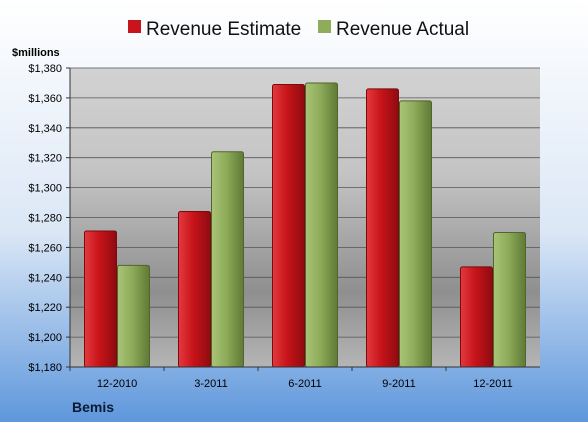  What do you see at coordinates (223, 29) in the screenshot?
I see `legend-label-revenue-estimate: Revenue Estimate` at bounding box center [223, 29].